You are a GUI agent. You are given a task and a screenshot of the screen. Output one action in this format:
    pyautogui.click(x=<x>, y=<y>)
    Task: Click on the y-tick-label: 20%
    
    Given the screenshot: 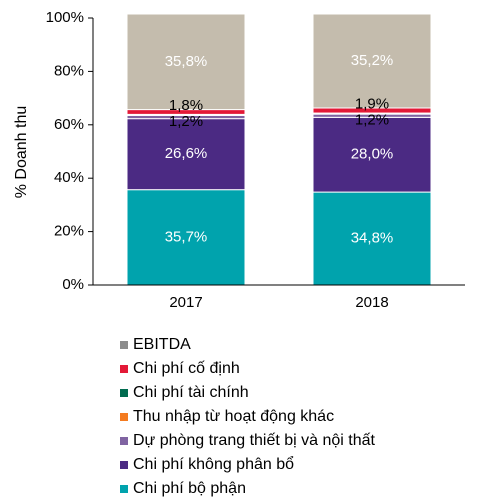 What is the action you would take?
    pyautogui.click(x=69, y=231)
    